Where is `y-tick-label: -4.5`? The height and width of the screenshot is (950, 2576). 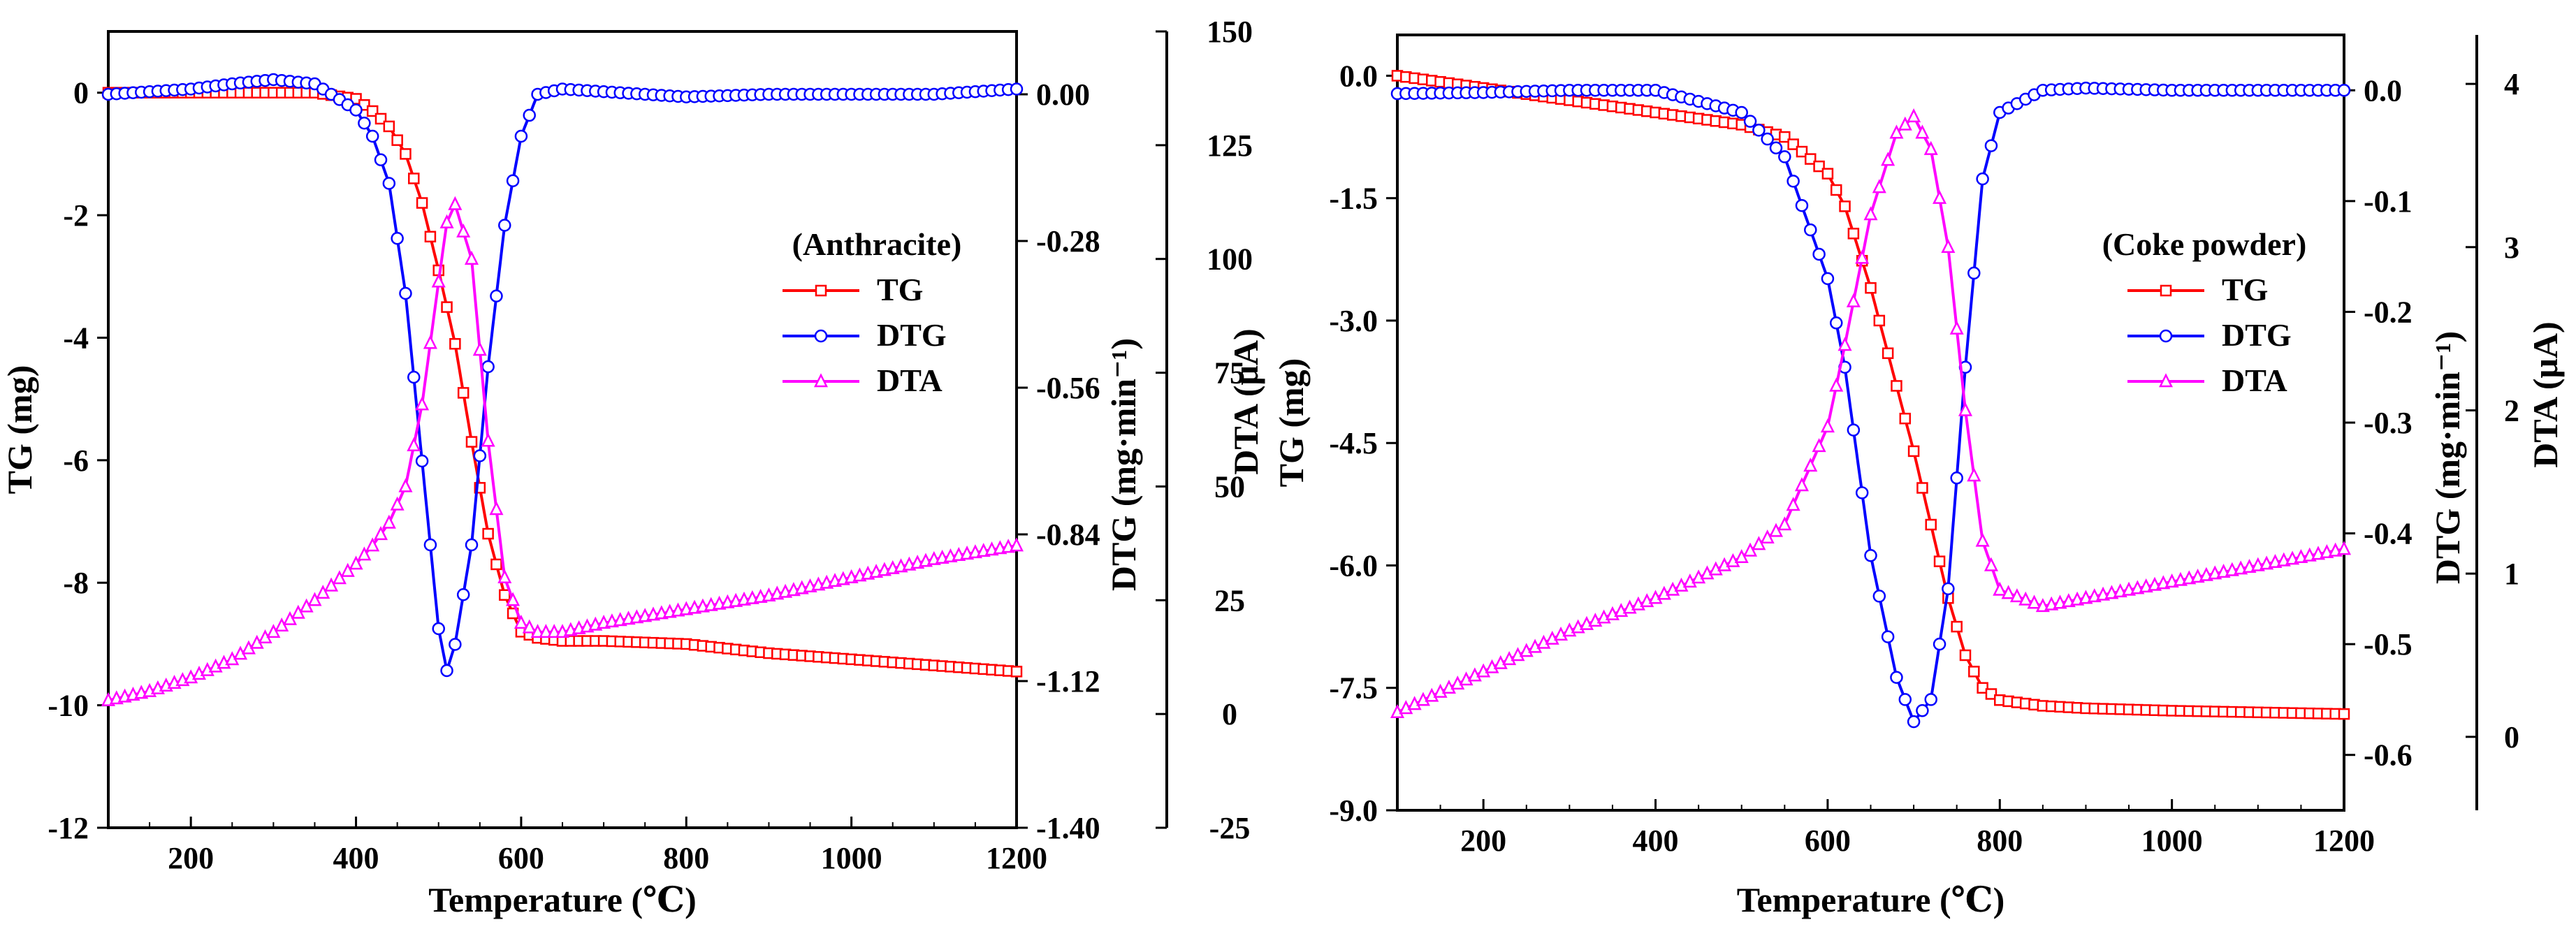 y-tick-label: -4.5 is located at coordinates (1353, 443).